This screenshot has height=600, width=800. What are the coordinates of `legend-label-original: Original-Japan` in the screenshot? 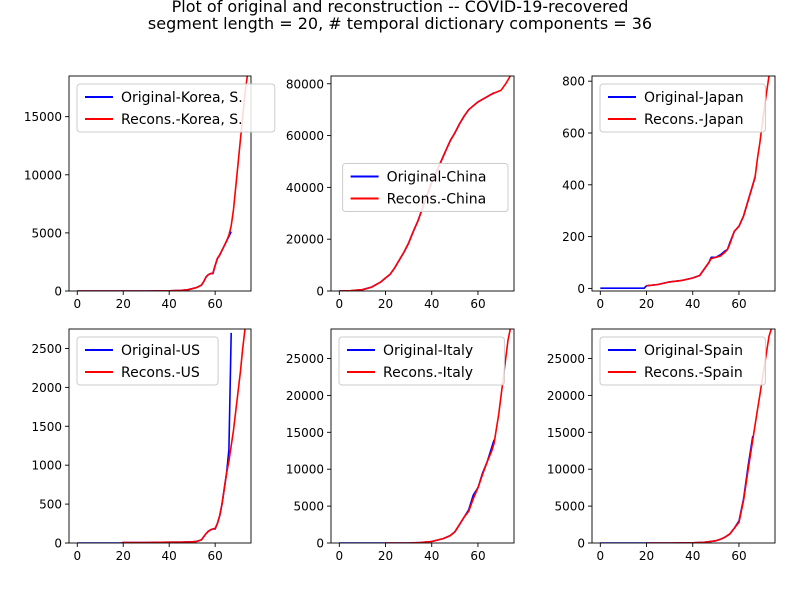 It's located at (694, 98).